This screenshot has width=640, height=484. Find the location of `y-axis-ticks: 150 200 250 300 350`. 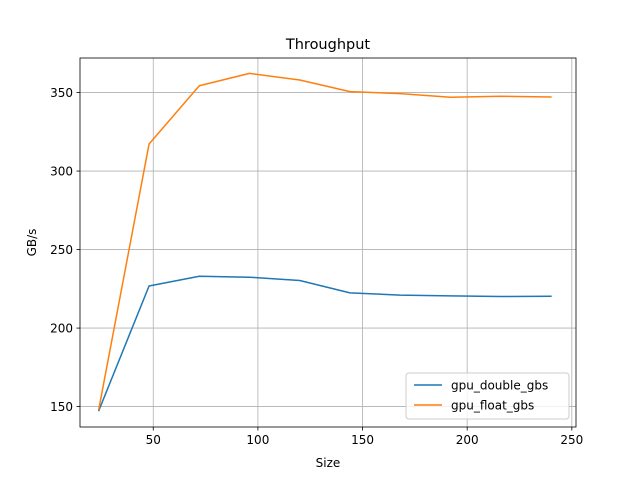

y-axis-ticks: 150 200 250 300 350 is located at coordinates (65, 250).